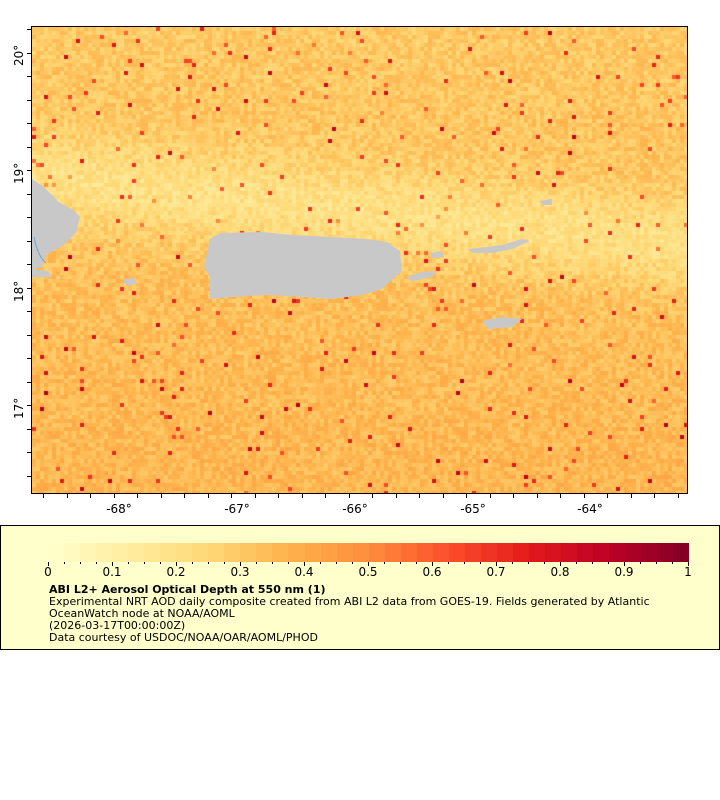 Image resolution: width=720 pixels, height=800 pixels. I want to click on scale-tick-label: 0.8, so click(560, 572).